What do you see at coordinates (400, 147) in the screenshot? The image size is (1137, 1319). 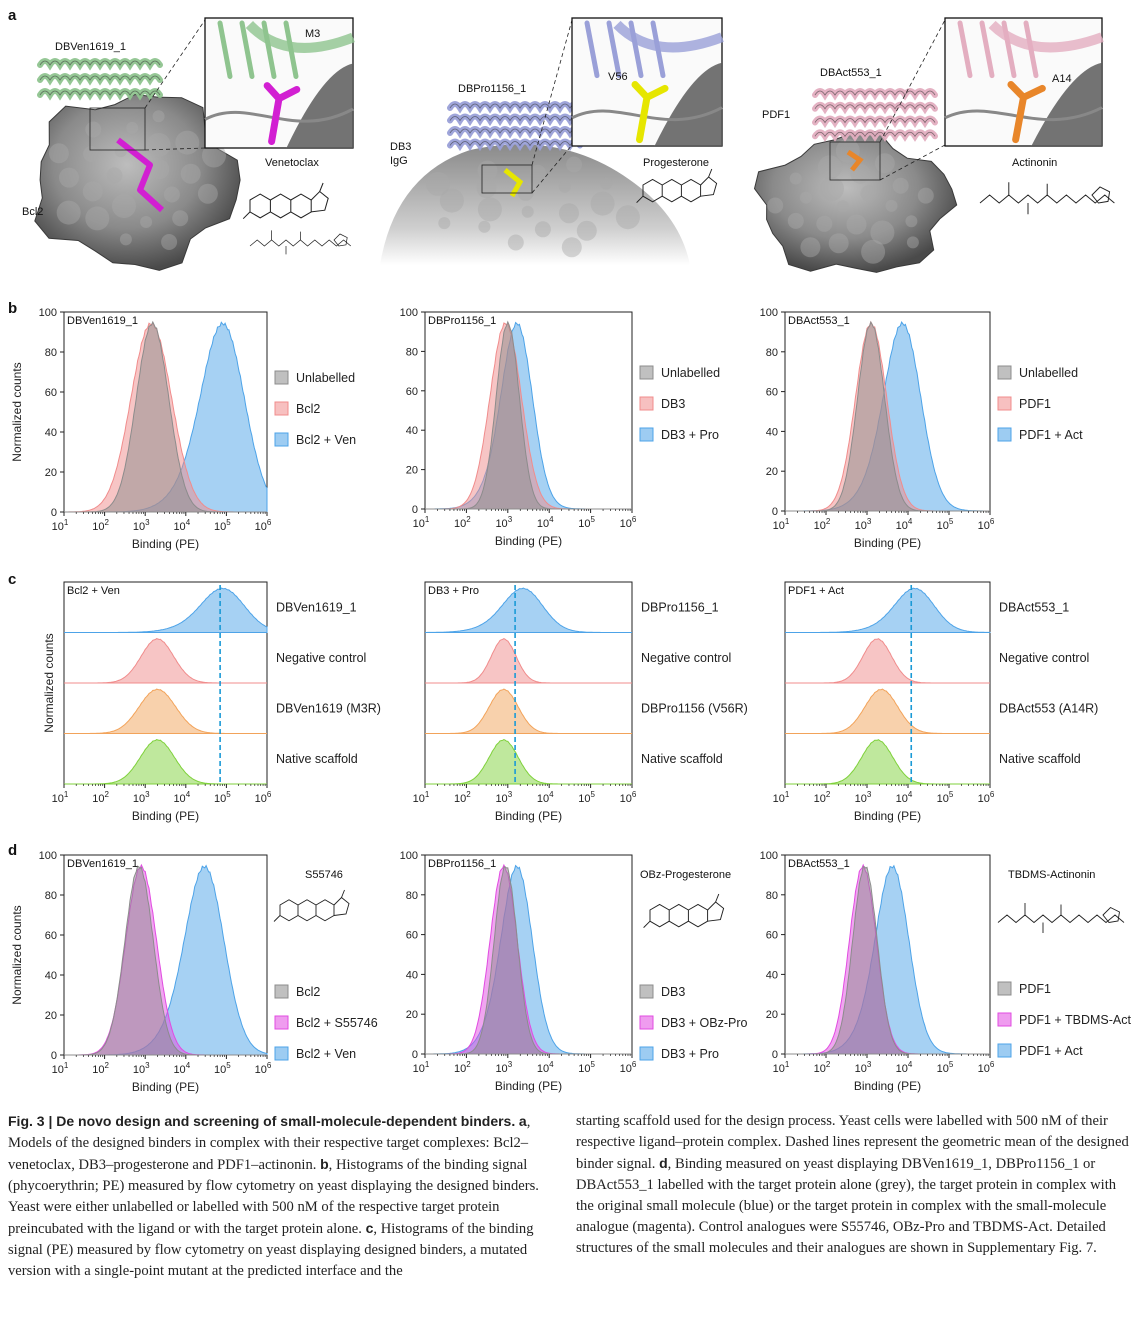 I see `target-name-line1: DB3` at bounding box center [400, 147].